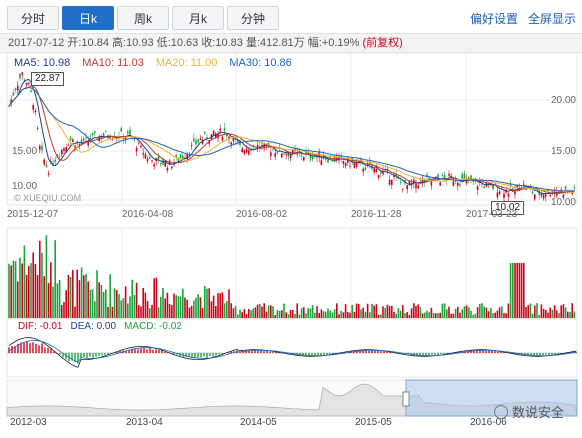 The width and height of the screenshot is (582, 438). I want to click on tab-minute: 分钟, so click(253, 18).